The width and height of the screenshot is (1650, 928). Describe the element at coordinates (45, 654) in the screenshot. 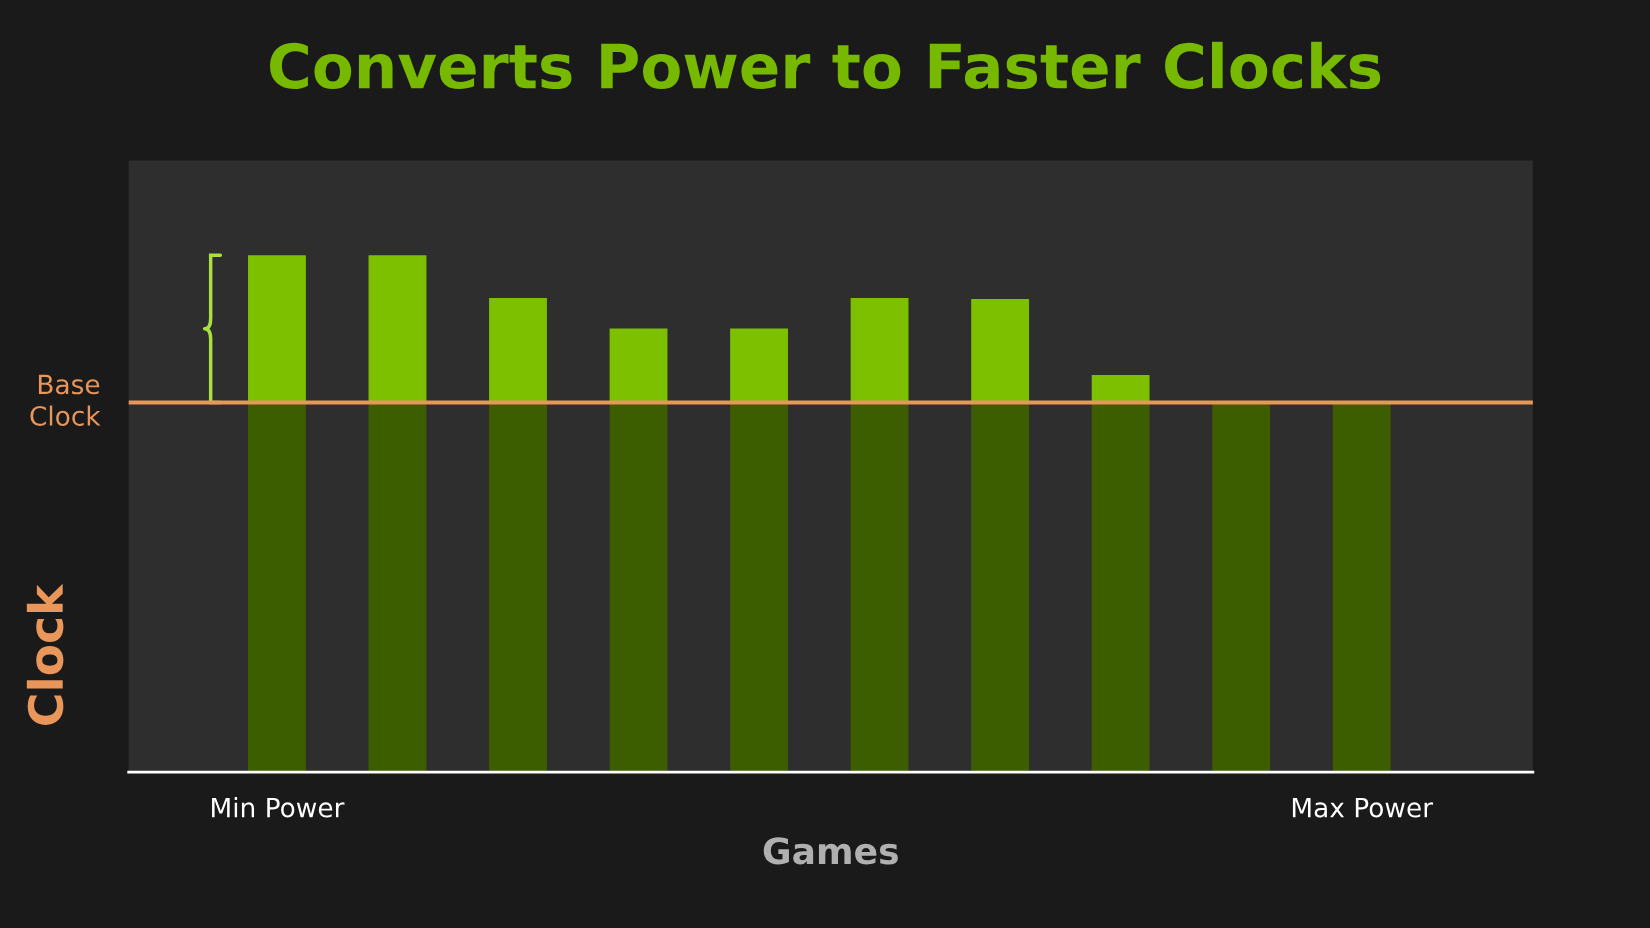

I see `y-axis-title: Clock` at that location.